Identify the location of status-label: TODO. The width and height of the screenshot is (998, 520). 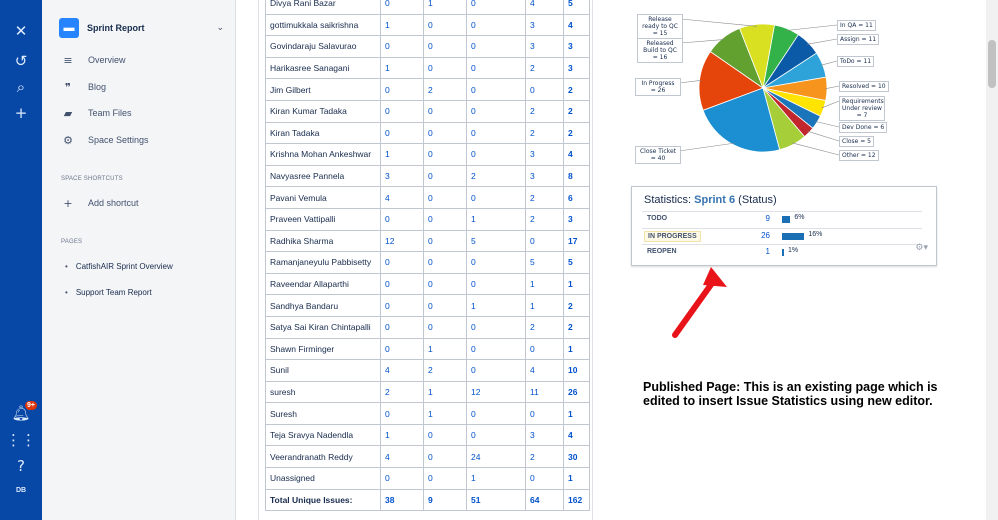
(657, 218).